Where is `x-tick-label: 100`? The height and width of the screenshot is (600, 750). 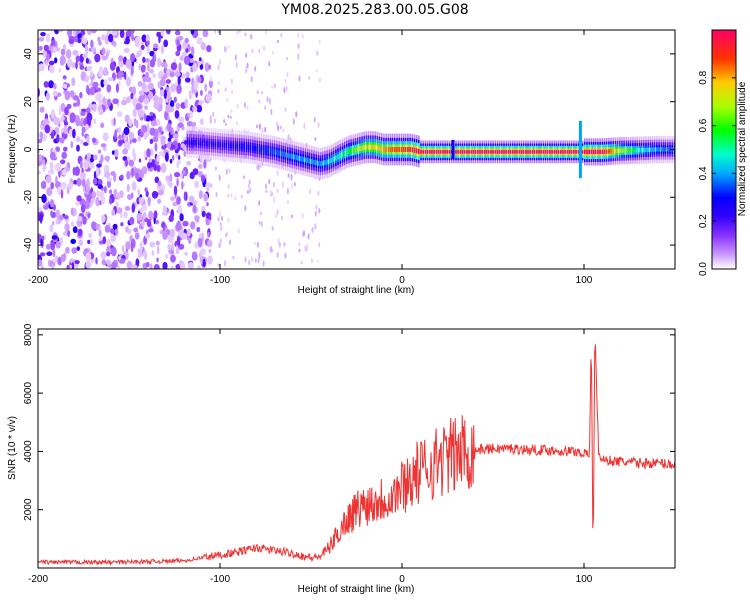
x-tick-label: 100 is located at coordinates (584, 579).